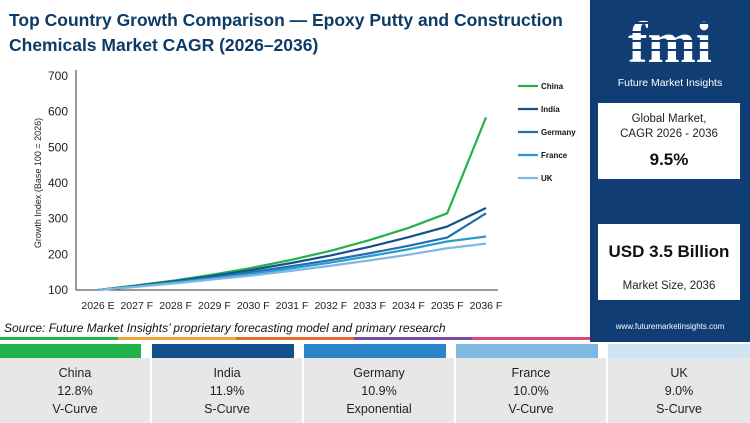 The height and width of the screenshot is (423, 750). What do you see at coordinates (97, 306) in the screenshot?
I see `x-tick-label: 2026 E` at bounding box center [97, 306].